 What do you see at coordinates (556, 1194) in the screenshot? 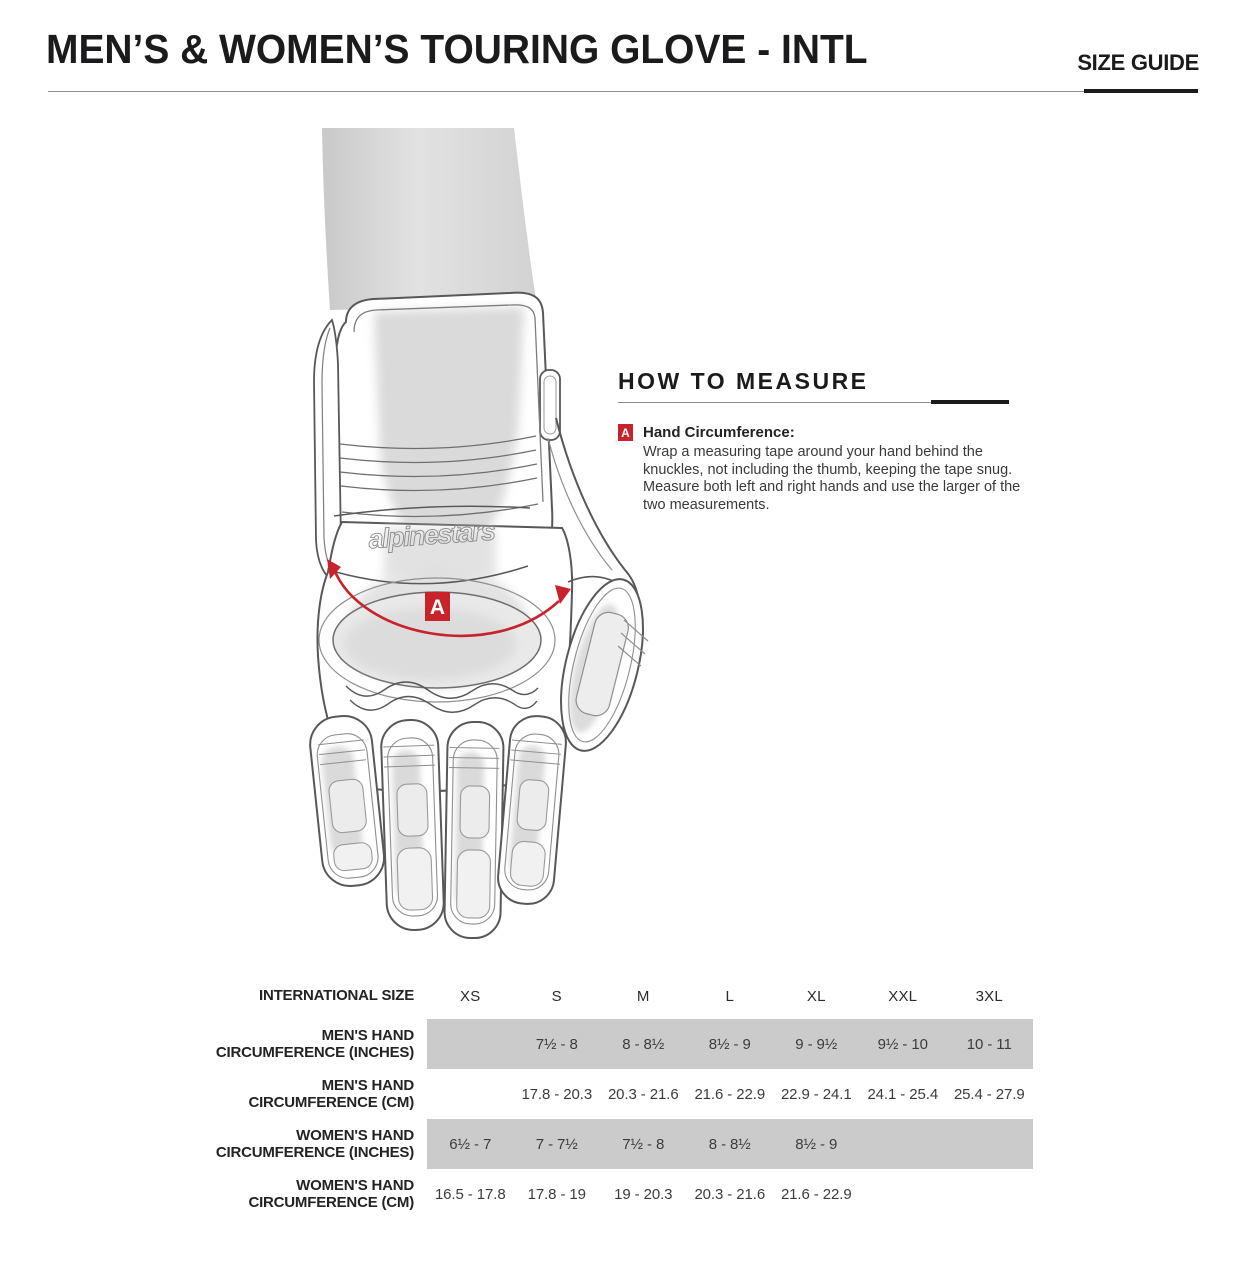
I see `size-value-cell: 17.8 - 19` at bounding box center [556, 1194].